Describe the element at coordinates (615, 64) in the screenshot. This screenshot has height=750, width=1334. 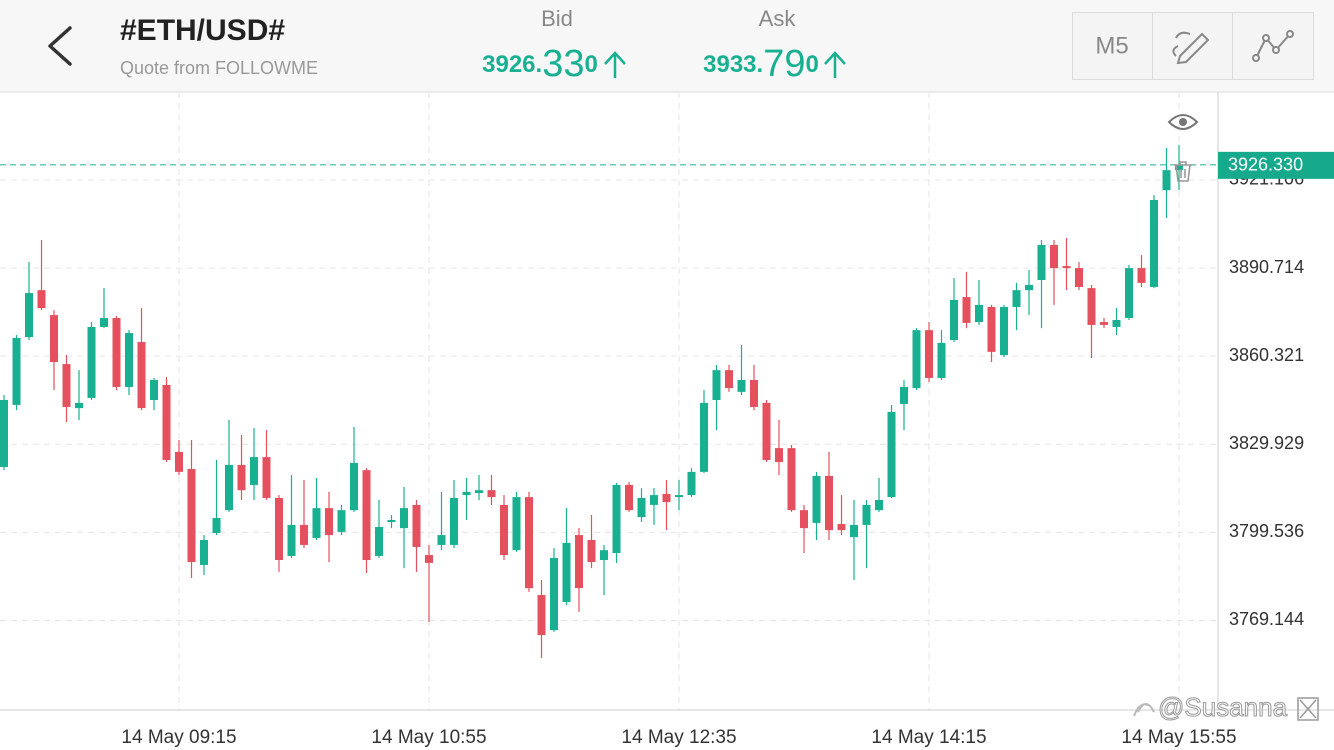
I see `bid-up-arrow` at that location.